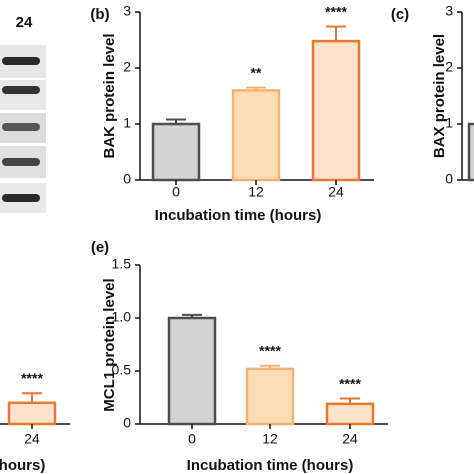 The width and height of the screenshot is (474, 474). I want to click on y-tick-label: 0.5, so click(122, 370).